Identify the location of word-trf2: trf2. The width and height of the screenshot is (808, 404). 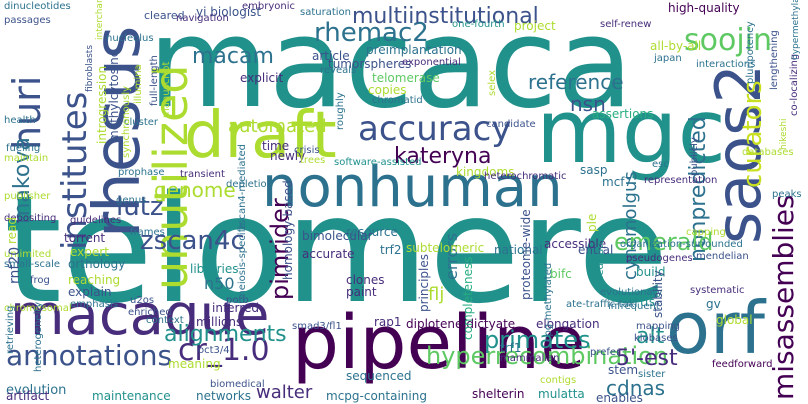
(391, 250).